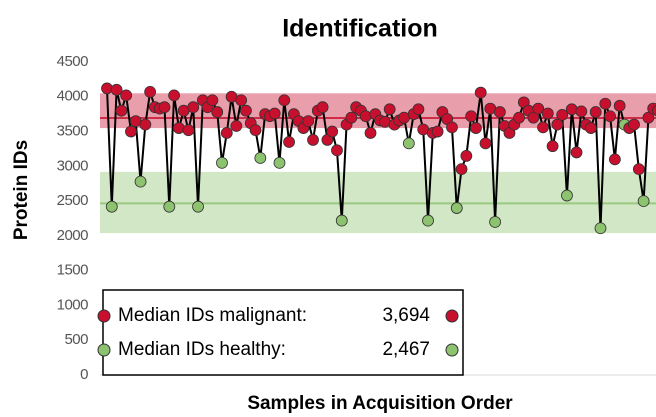 This screenshot has width=656, height=417. I want to click on y-tick-label: 500, so click(76, 339).